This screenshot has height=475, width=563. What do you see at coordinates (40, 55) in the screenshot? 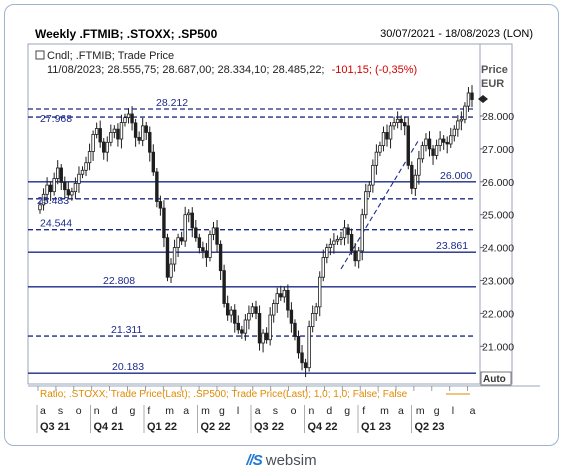
I see `info-swatch` at bounding box center [40, 55].